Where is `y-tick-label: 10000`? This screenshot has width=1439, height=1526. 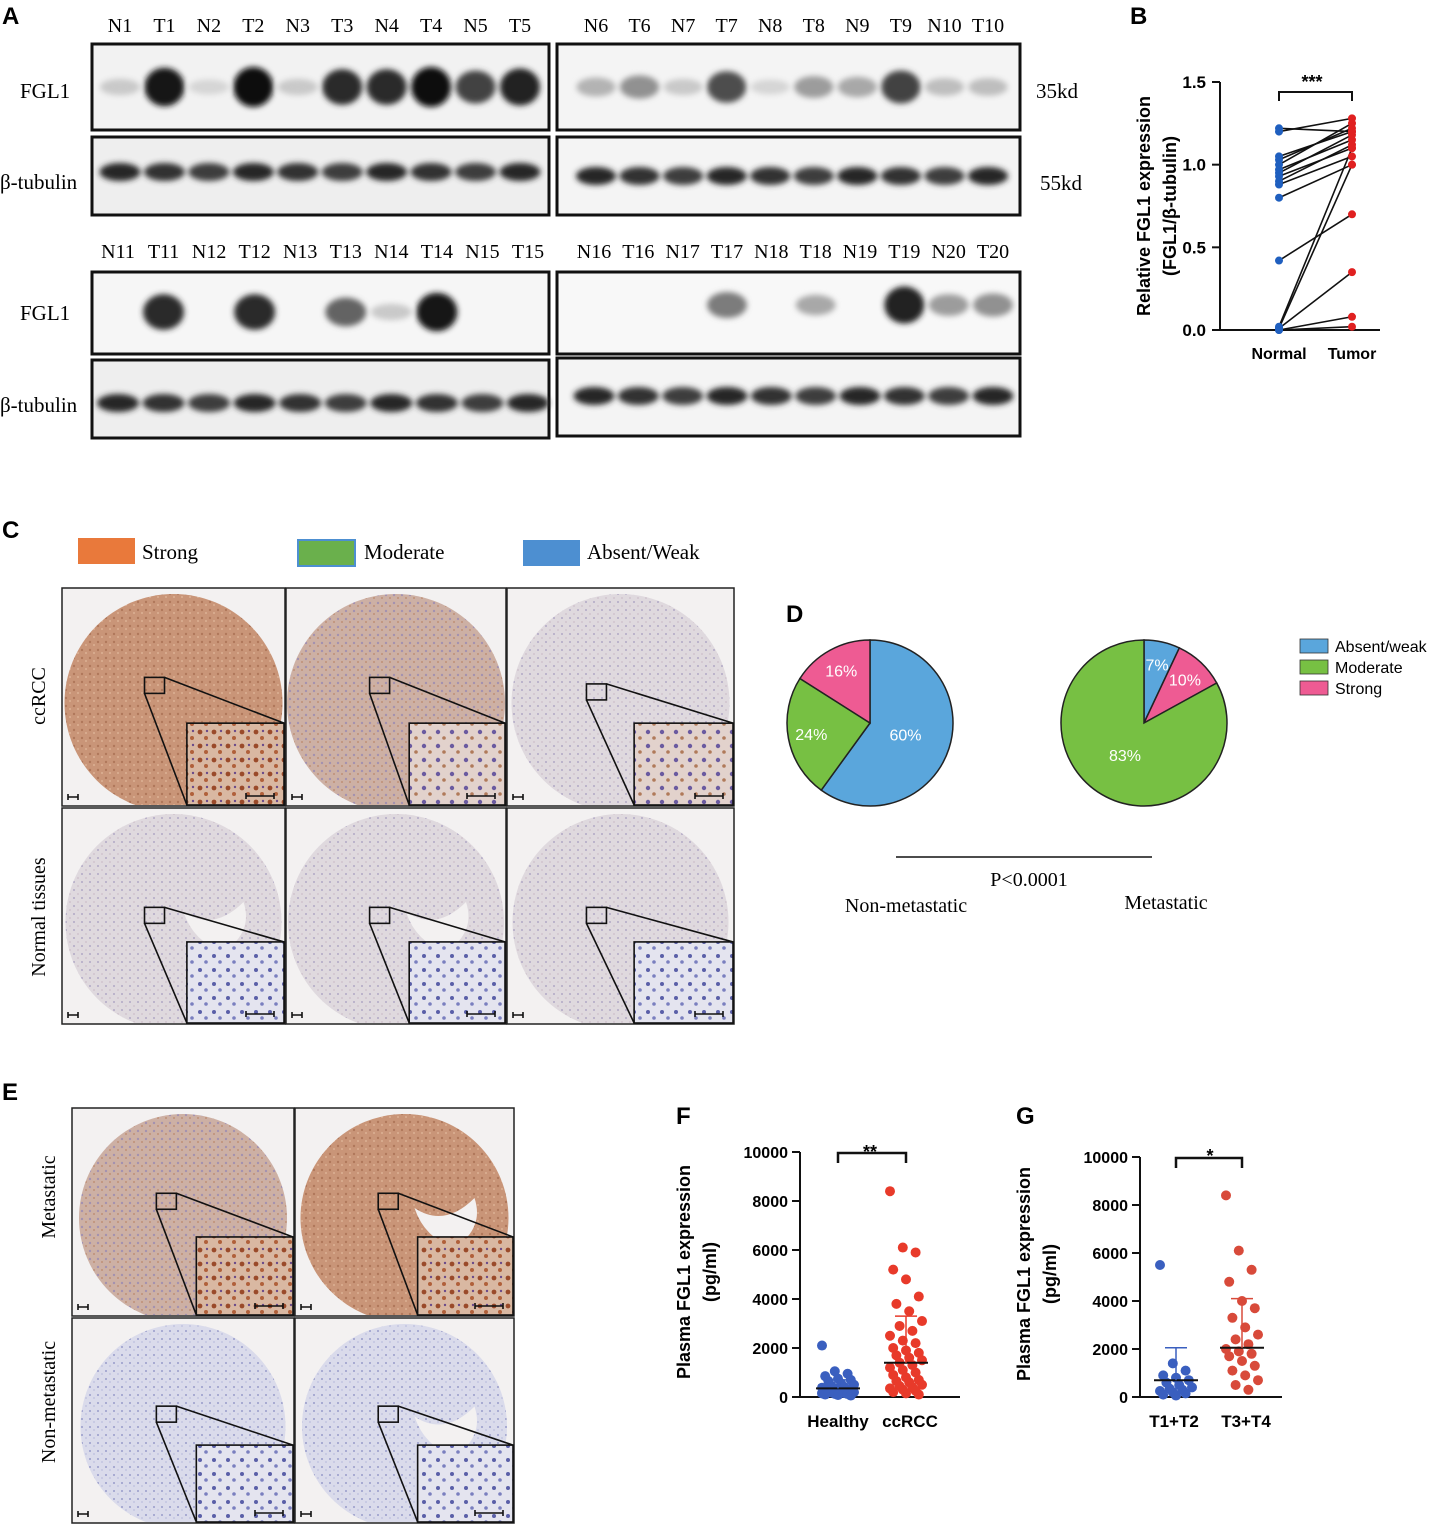 y-tick-label: 10000 is located at coordinates (1106, 1158).